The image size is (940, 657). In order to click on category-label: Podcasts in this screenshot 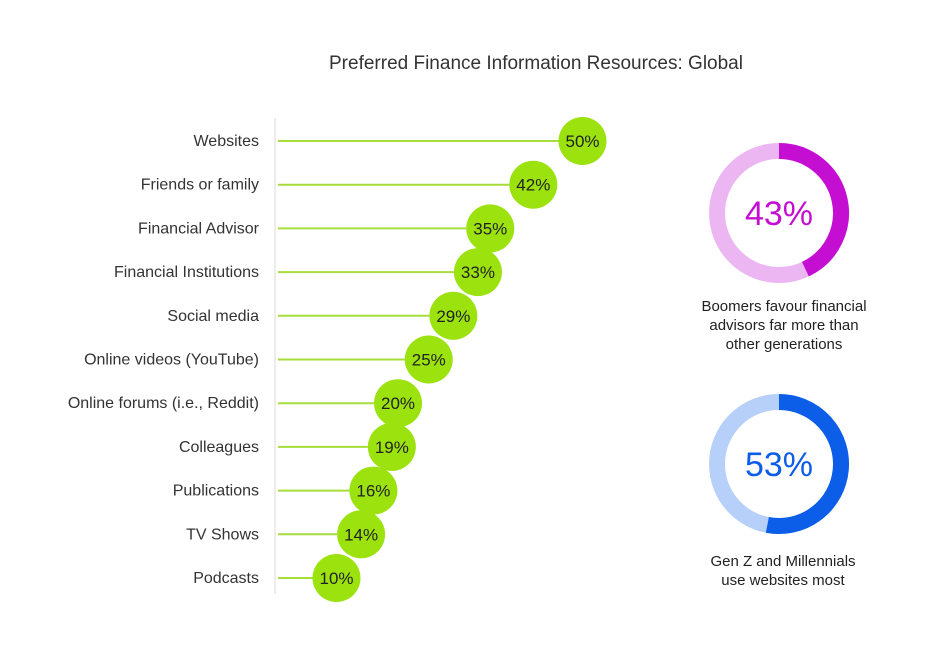, I will do `click(226, 578)`.